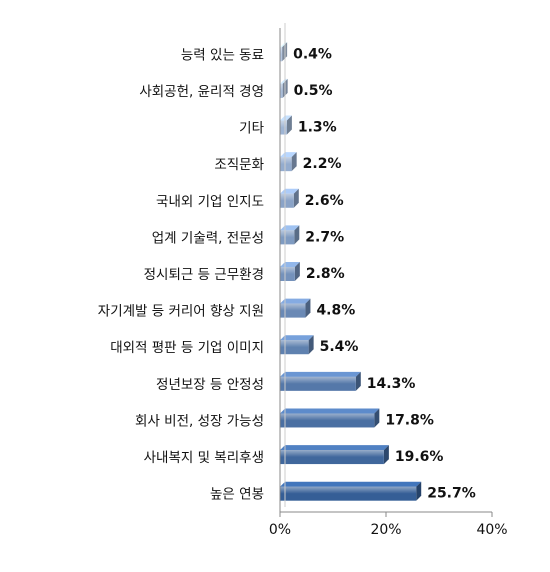 This screenshot has height=572, width=550. I want to click on category-label: 자기계발 등 커리어 향상 지원, so click(181, 312).